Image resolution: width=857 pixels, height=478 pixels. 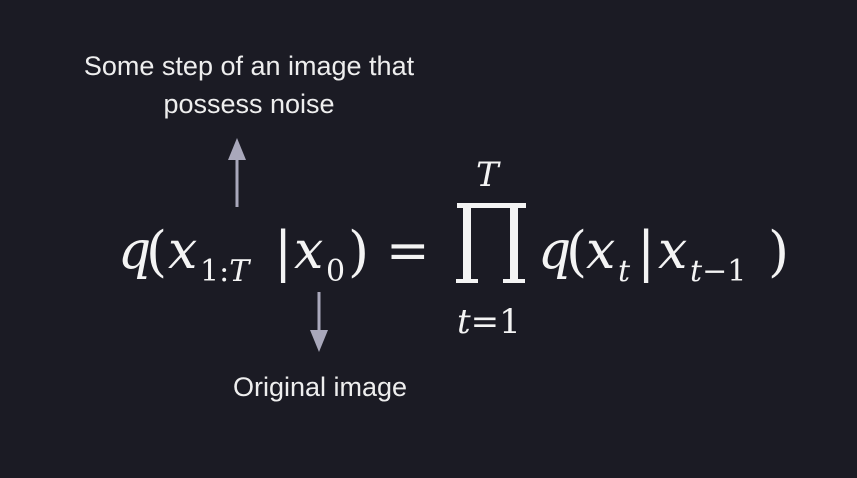 I want to click on product-lower-start: =1, so click(x=496, y=322).